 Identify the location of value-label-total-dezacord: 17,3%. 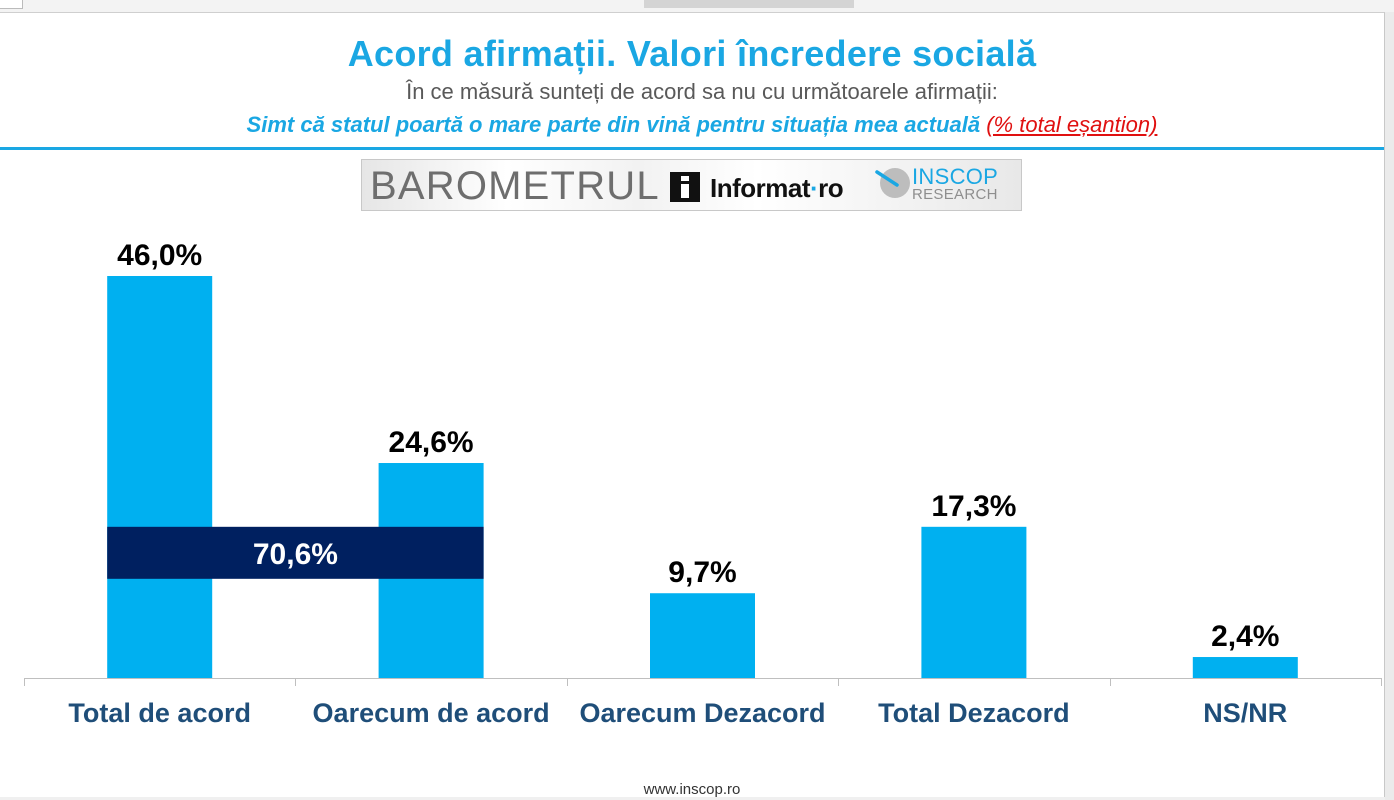
(973, 506).